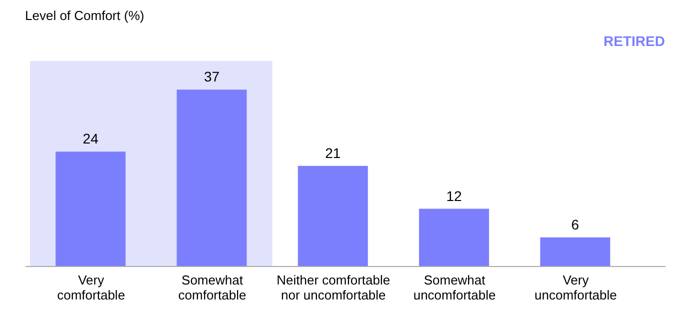 The image size is (689, 322). I want to click on data-label: 37, so click(212, 76).